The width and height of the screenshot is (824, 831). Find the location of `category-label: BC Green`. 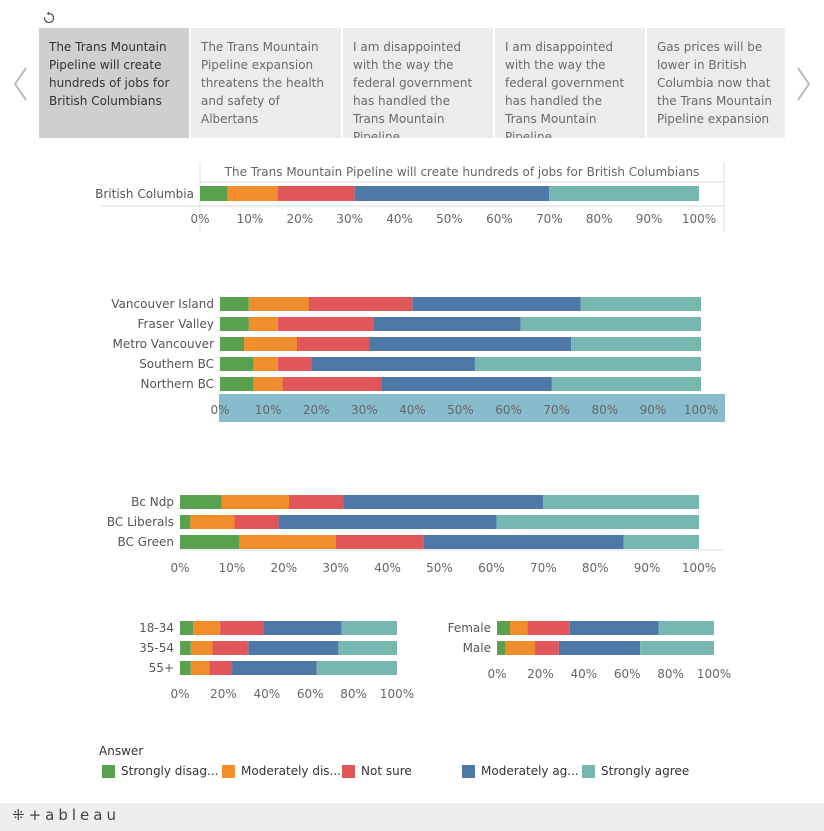

category-label: BC Green is located at coordinates (145, 542).